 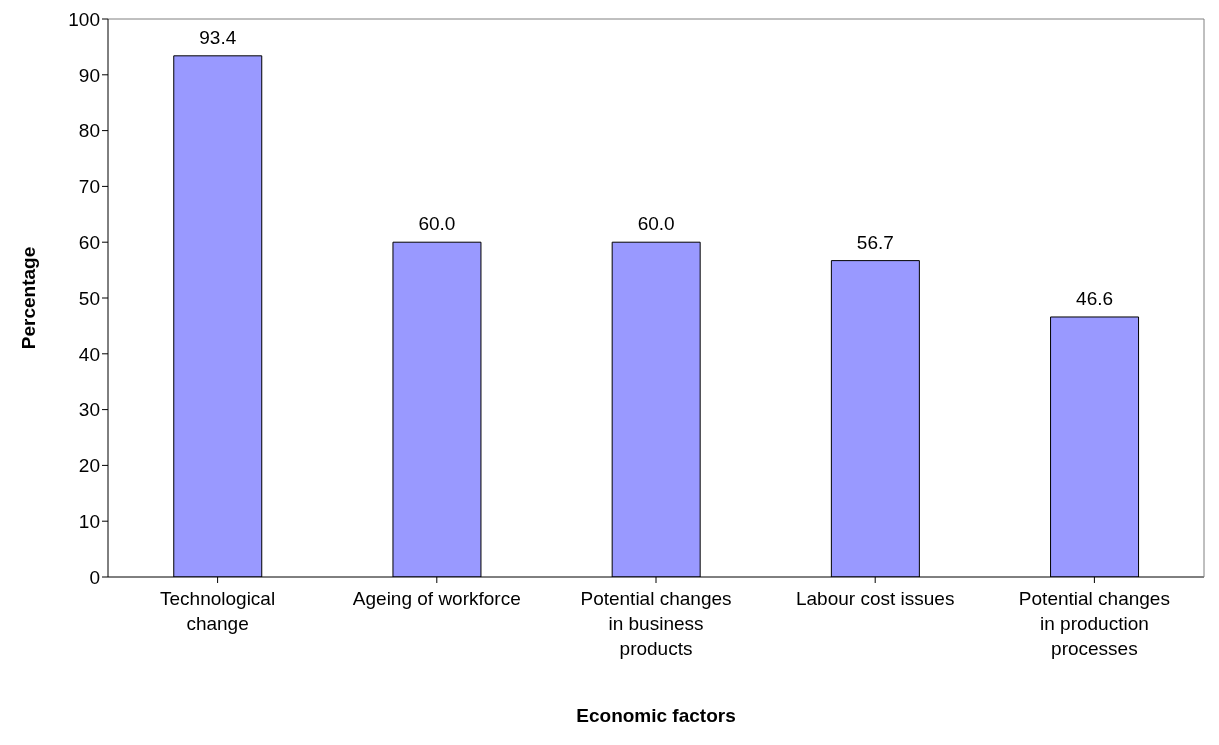 What do you see at coordinates (89, 354) in the screenshot?
I see `y-tick-label: 40` at bounding box center [89, 354].